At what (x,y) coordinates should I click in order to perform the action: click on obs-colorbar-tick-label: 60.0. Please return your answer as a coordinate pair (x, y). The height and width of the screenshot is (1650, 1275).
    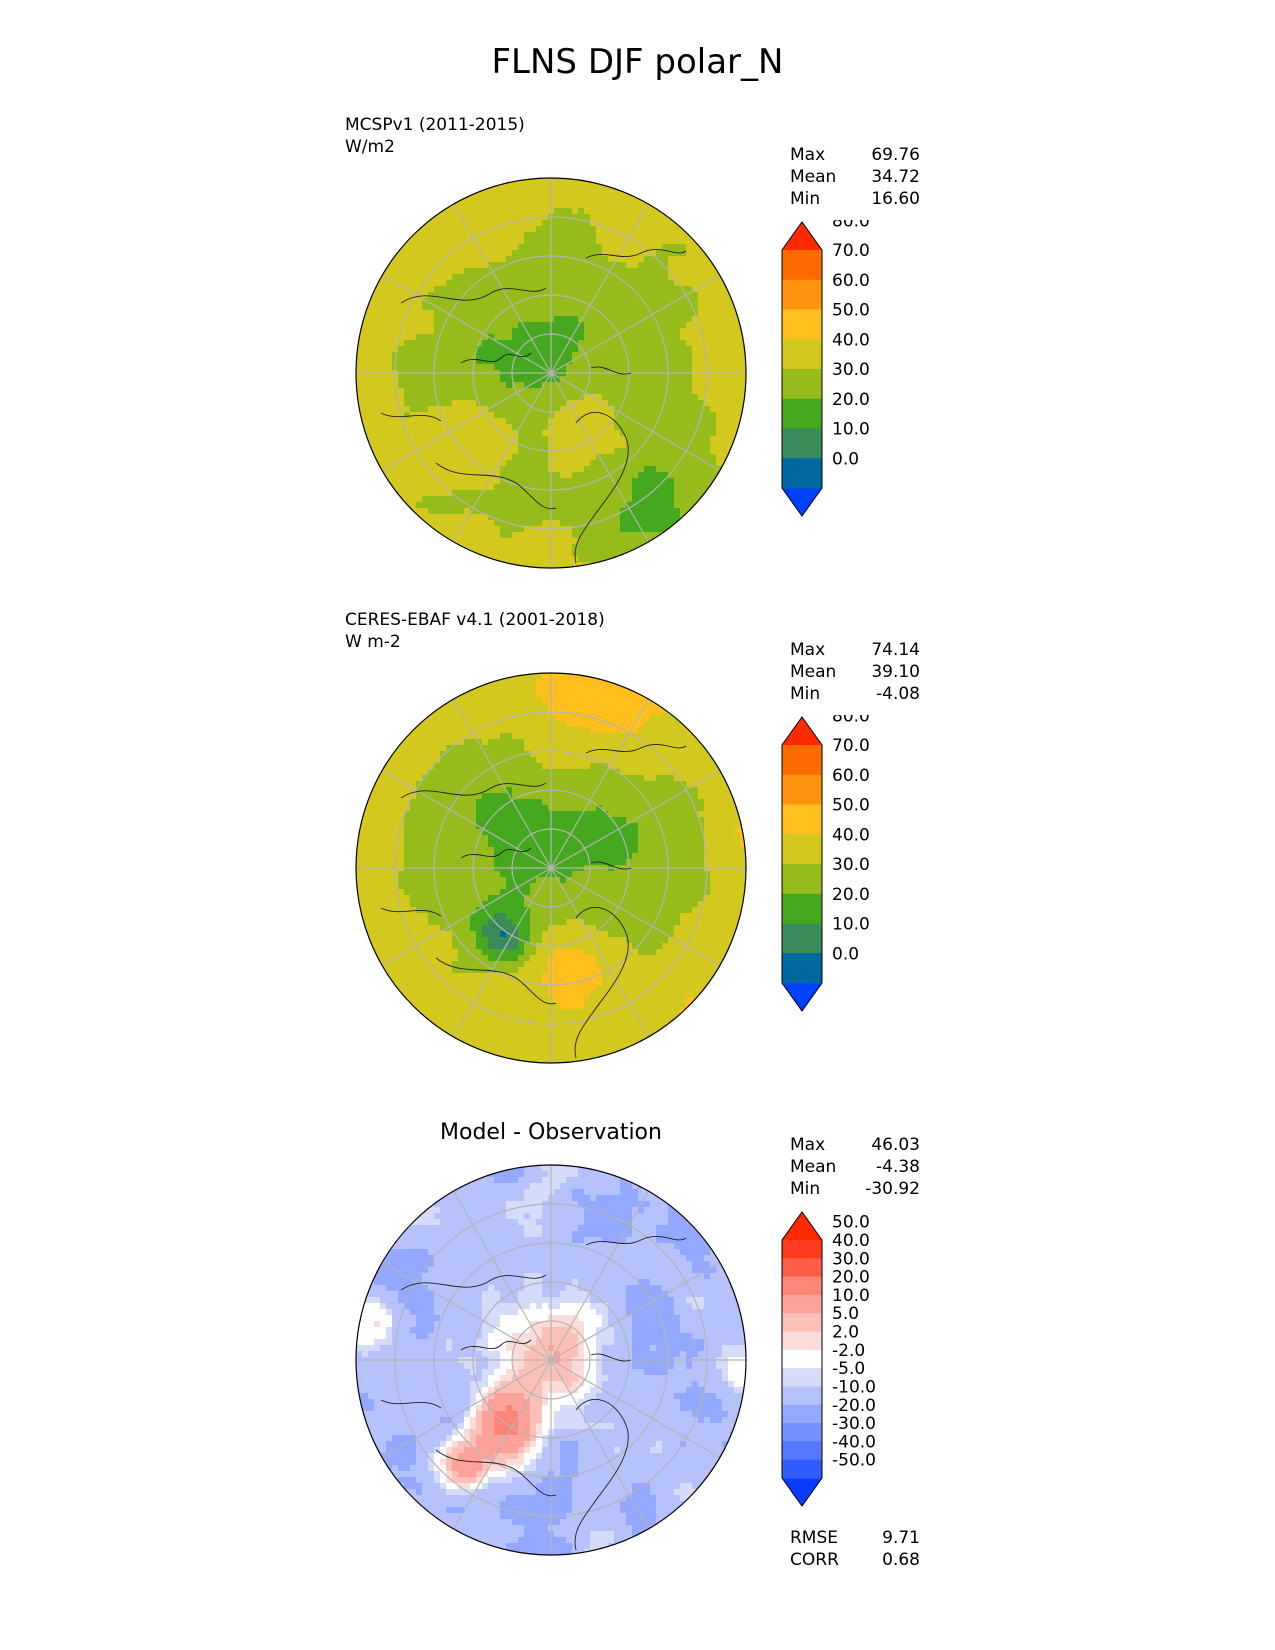
    Looking at the image, I should click on (851, 776).